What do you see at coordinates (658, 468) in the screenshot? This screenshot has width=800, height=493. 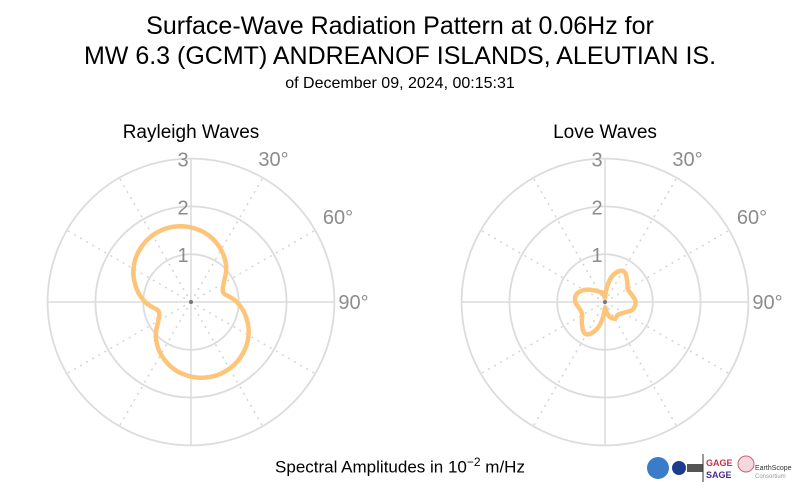 I see `nsf-logo-icon` at bounding box center [658, 468].